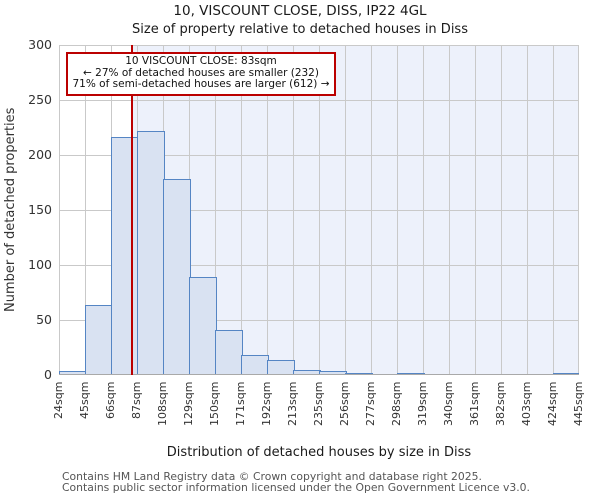 The height and width of the screenshot is (500, 600). Describe the element at coordinates (422, 404) in the screenshot. I see `x-tick-label: 319sqm` at that location.